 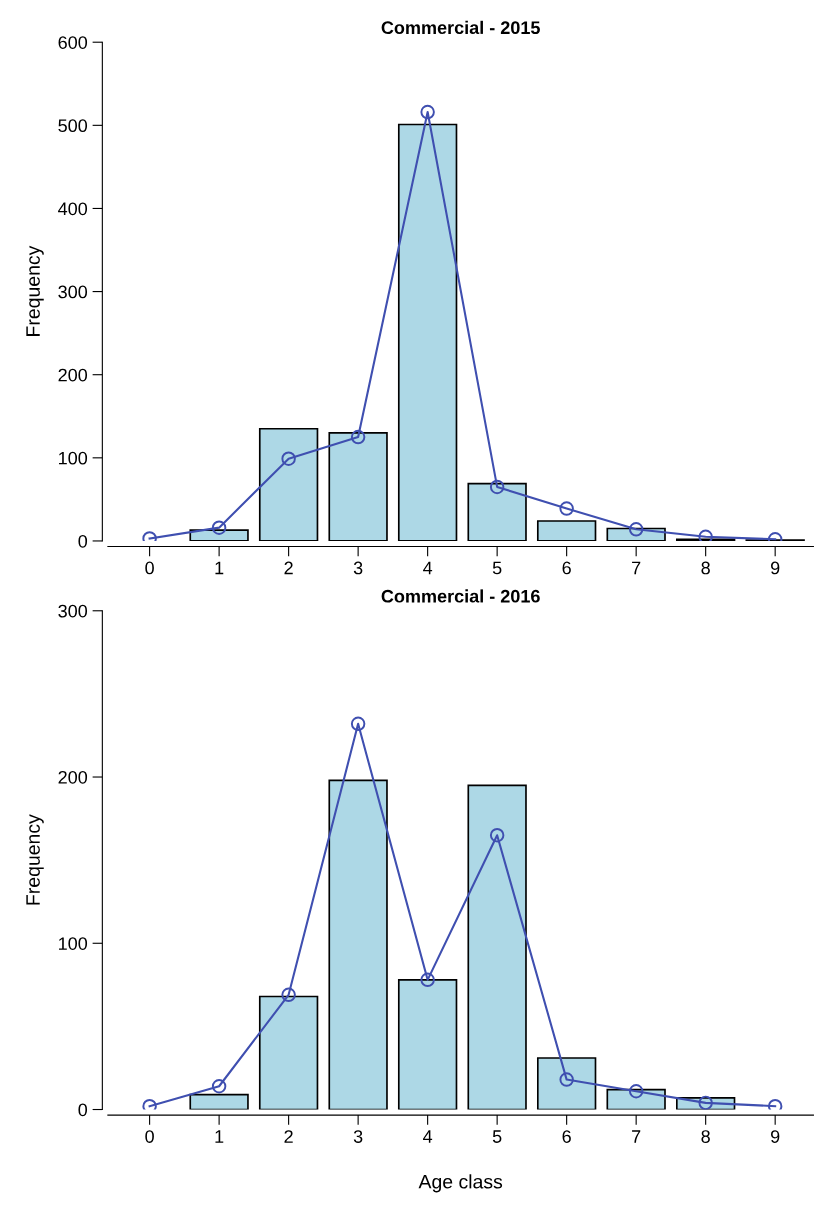 What do you see at coordinates (460, 596) in the screenshot?
I see `chart-title: Commercial - 2016` at bounding box center [460, 596].